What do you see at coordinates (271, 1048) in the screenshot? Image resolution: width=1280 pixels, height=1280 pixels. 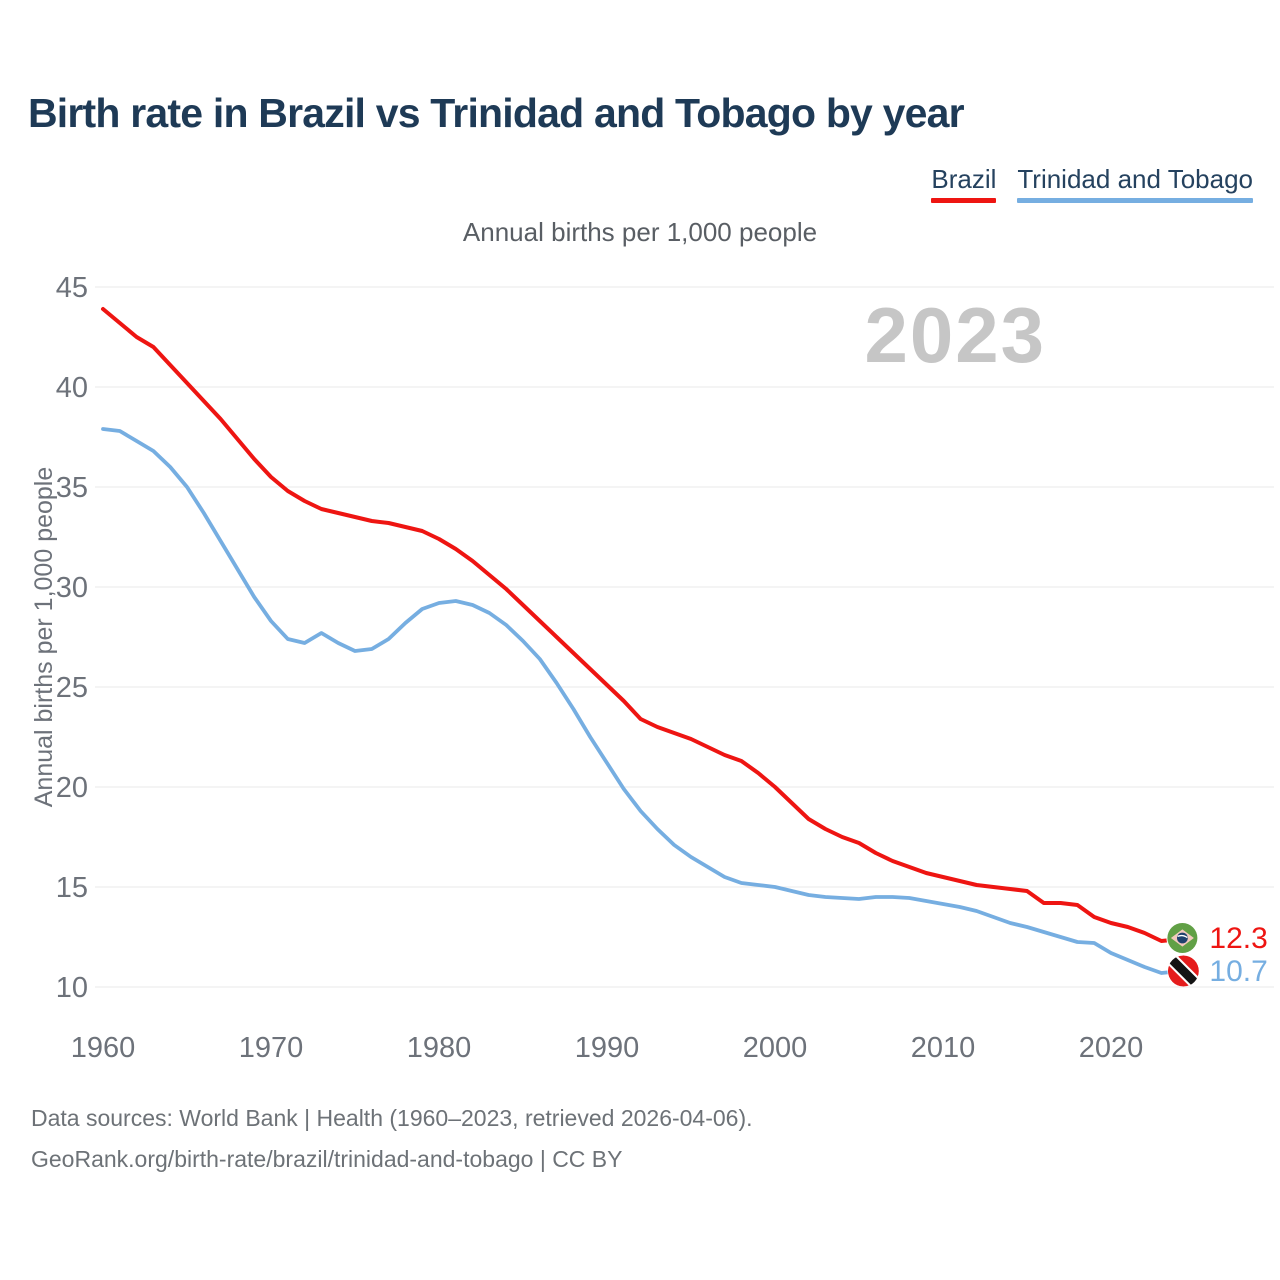 I see `x-tick-label: 1970` at bounding box center [271, 1048].